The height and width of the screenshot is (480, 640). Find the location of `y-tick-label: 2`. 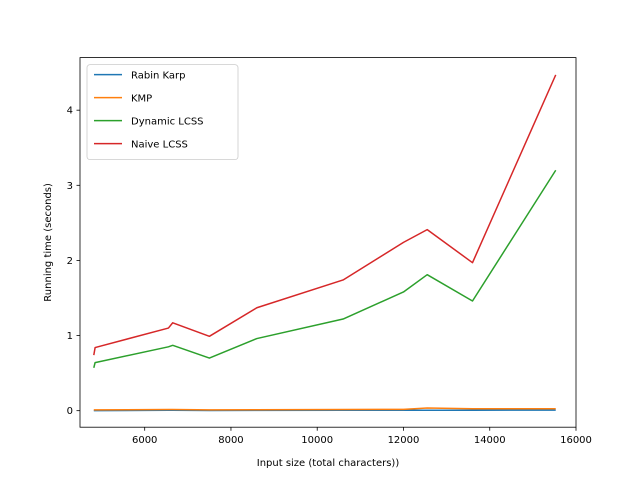

y-tick-label: 2 is located at coordinates (70, 261).